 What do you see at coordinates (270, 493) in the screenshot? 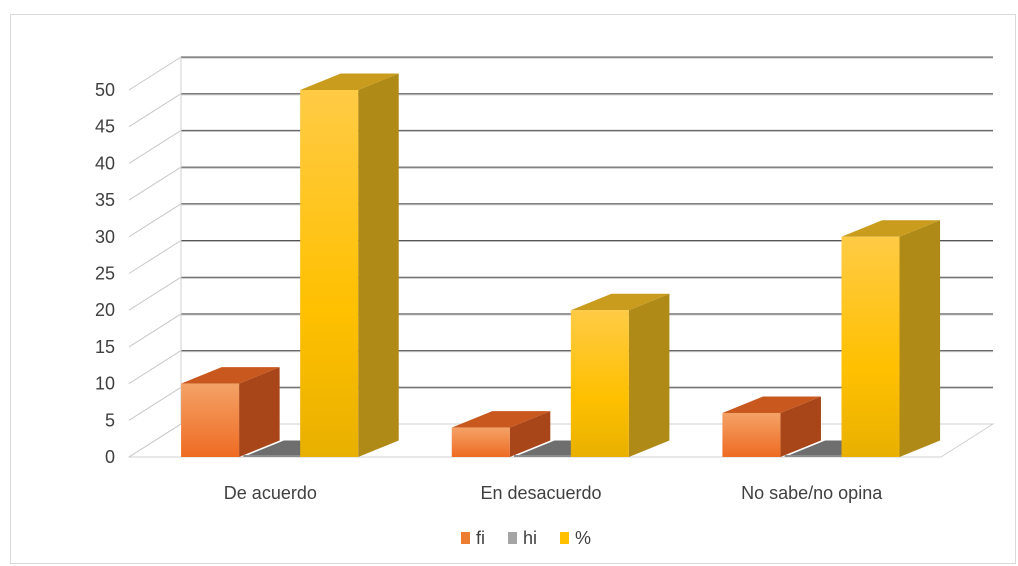
I see `x-category-label: De acuerdo` at bounding box center [270, 493].